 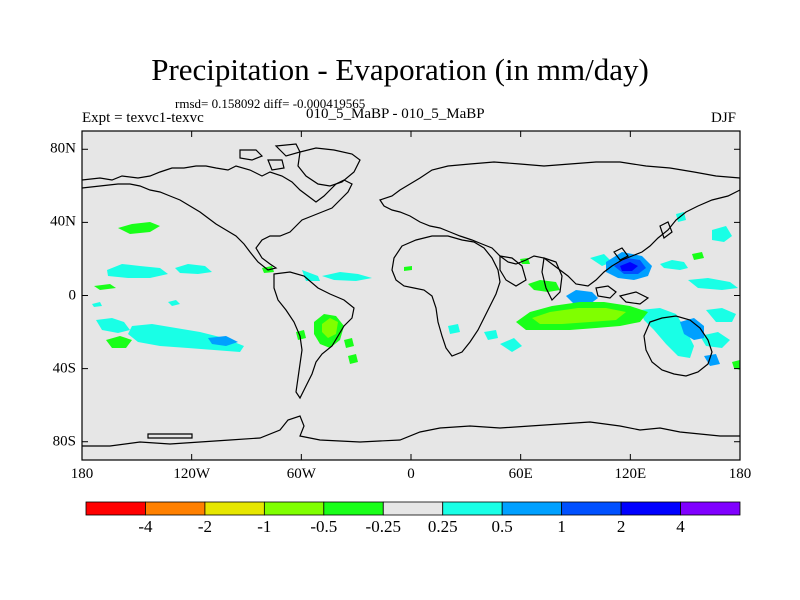 I want to click on coastline-eurasia, so click(x=559, y=224).